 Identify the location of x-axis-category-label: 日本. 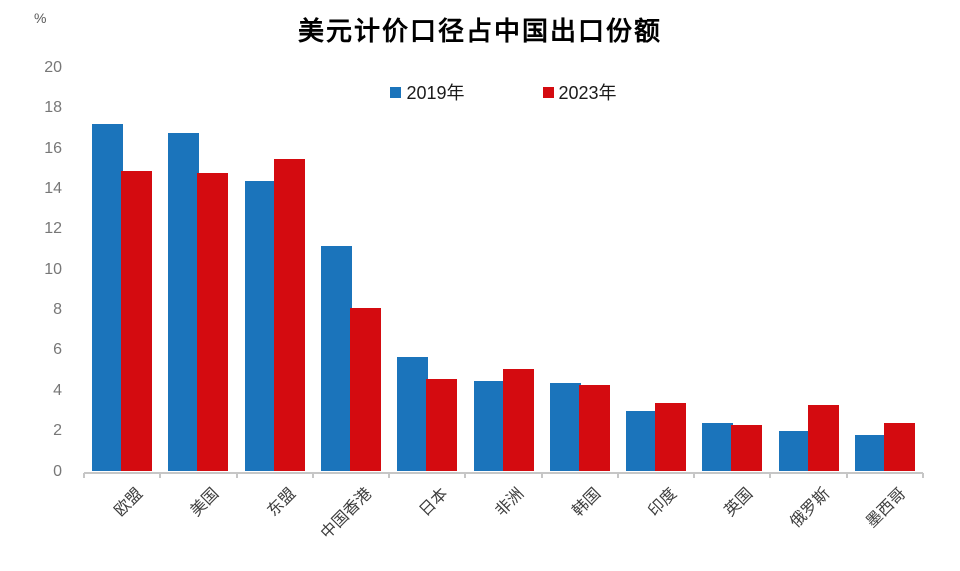
(434, 502).